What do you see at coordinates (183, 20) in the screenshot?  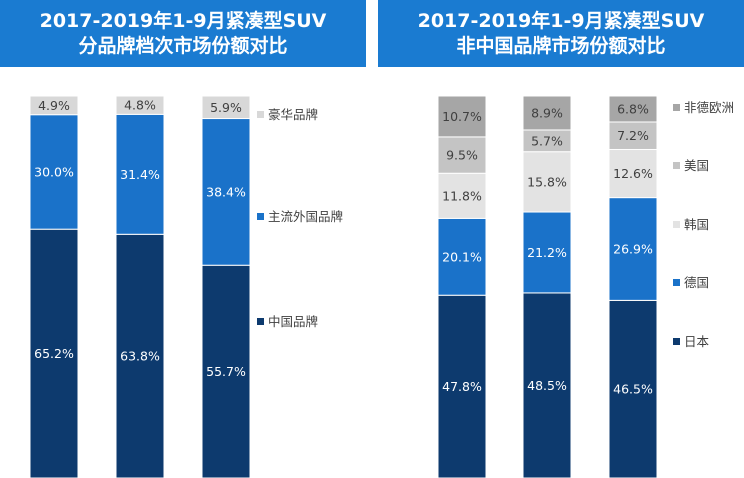 I see `left-title-line-1: 2017-2019年1-9月紧凑型SUV` at bounding box center [183, 20].